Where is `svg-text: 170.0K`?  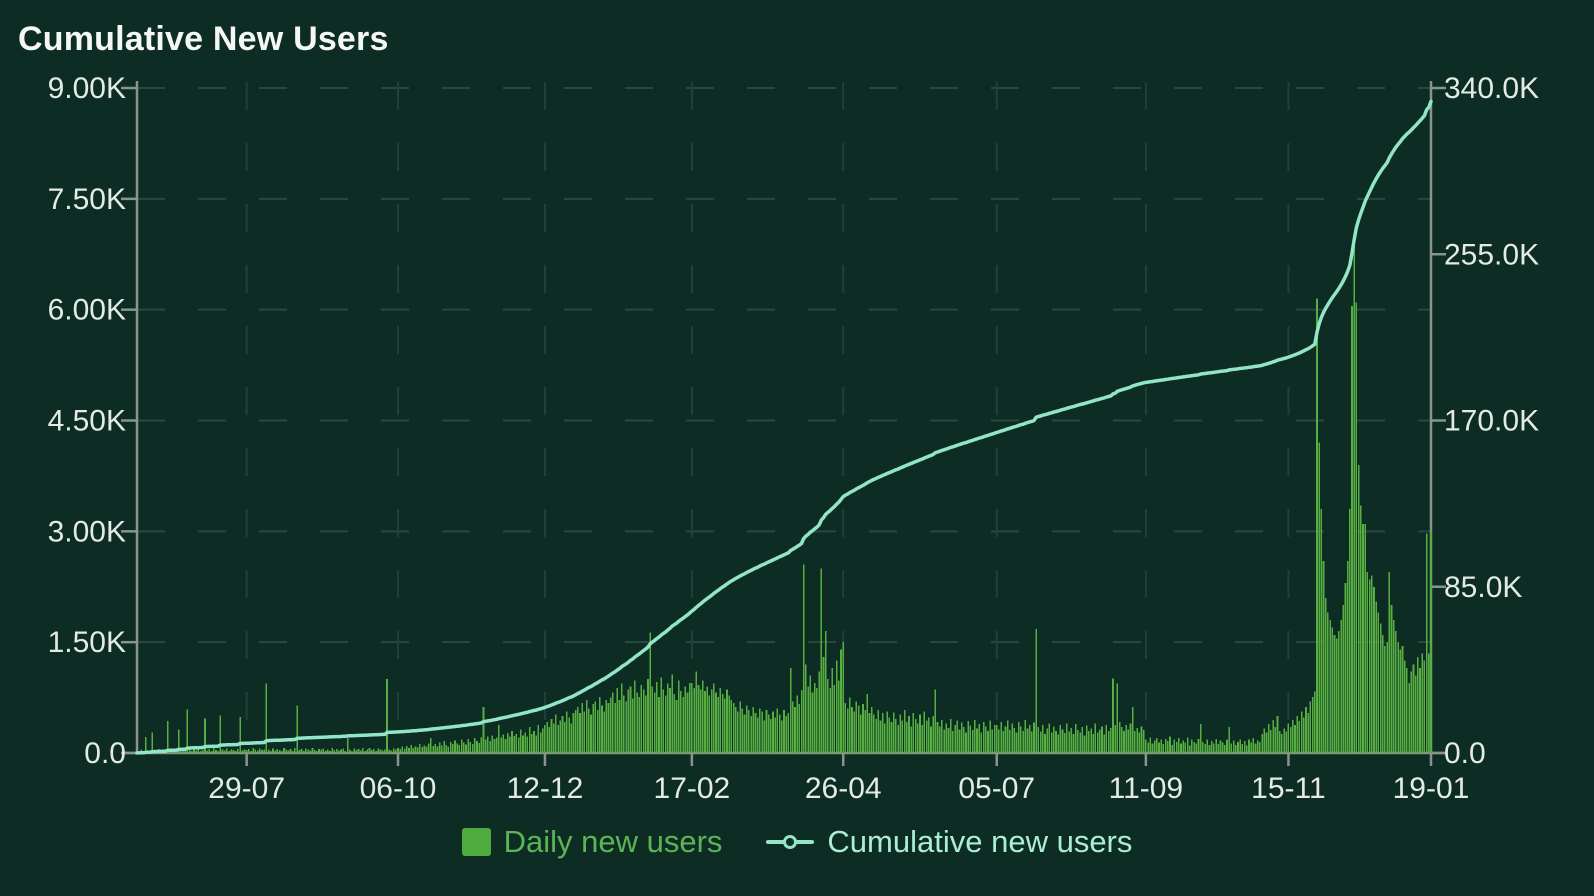 svg-text: 170.0K is located at coordinates (1491, 421).